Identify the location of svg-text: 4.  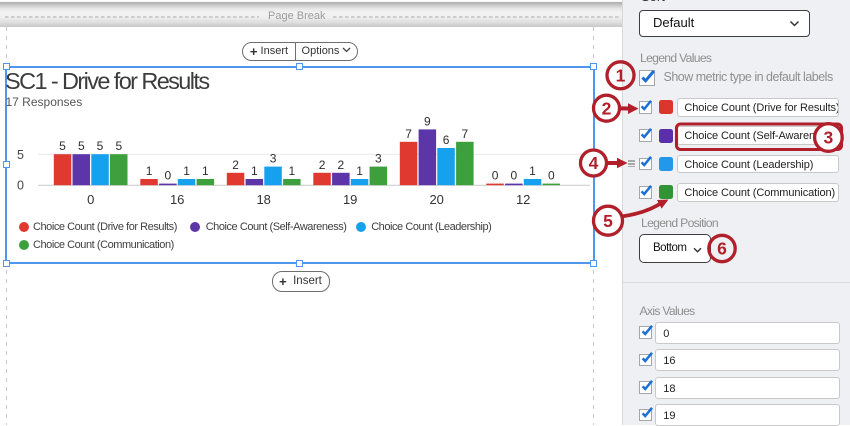
(594, 163).